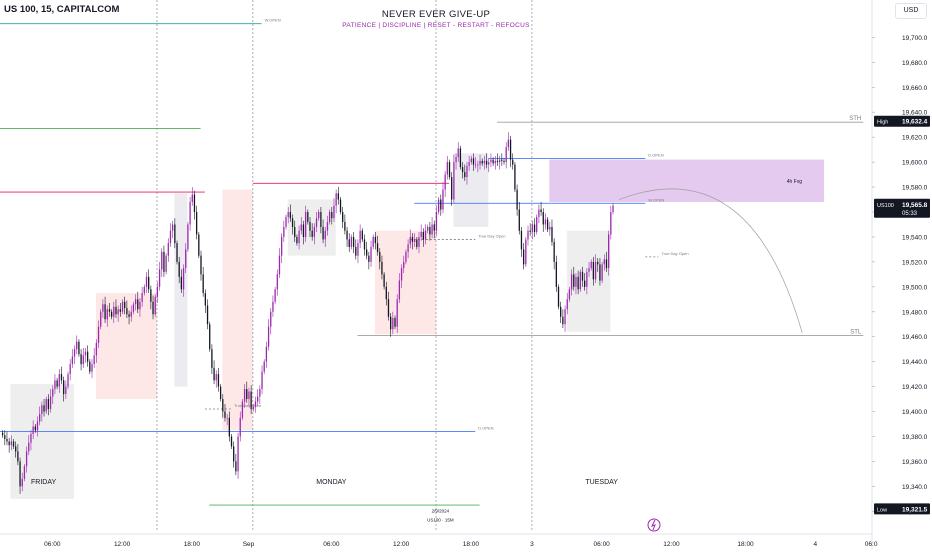 Image resolution: width=932 pixels, height=555 pixels. What do you see at coordinates (710, 261) in the screenshot?
I see `projection-arc` at bounding box center [710, 261].